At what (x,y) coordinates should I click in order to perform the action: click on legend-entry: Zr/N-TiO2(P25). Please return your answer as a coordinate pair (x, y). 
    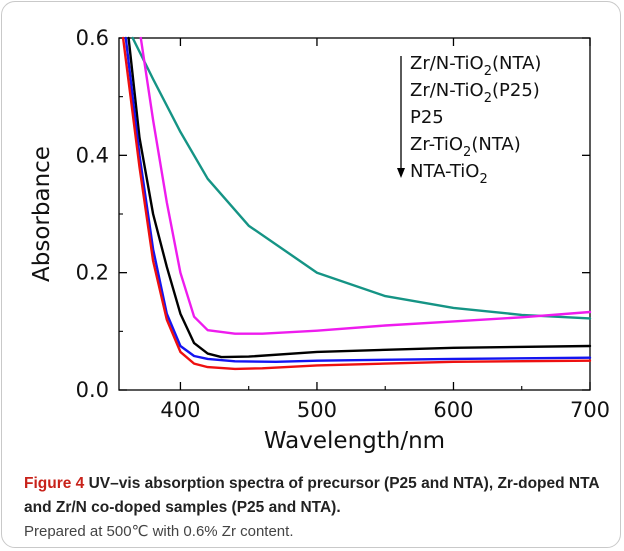
    Looking at the image, I should click on (475, 93).